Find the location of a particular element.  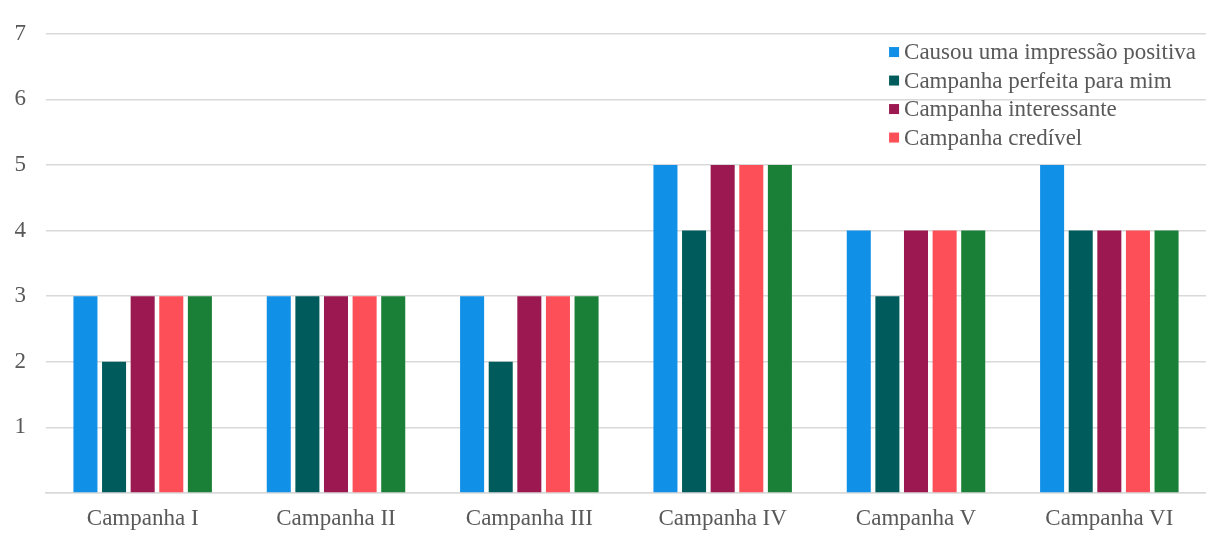

legend-label: Causou uma impressão positiva is located at coordinates (1050, 52).